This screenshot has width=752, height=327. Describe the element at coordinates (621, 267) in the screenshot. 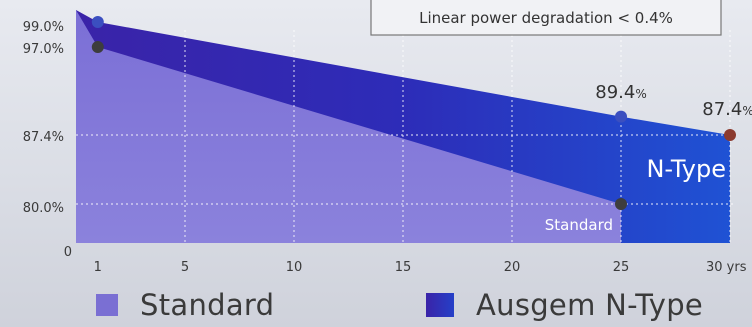

I see `x-tick-label: 25` at that location.